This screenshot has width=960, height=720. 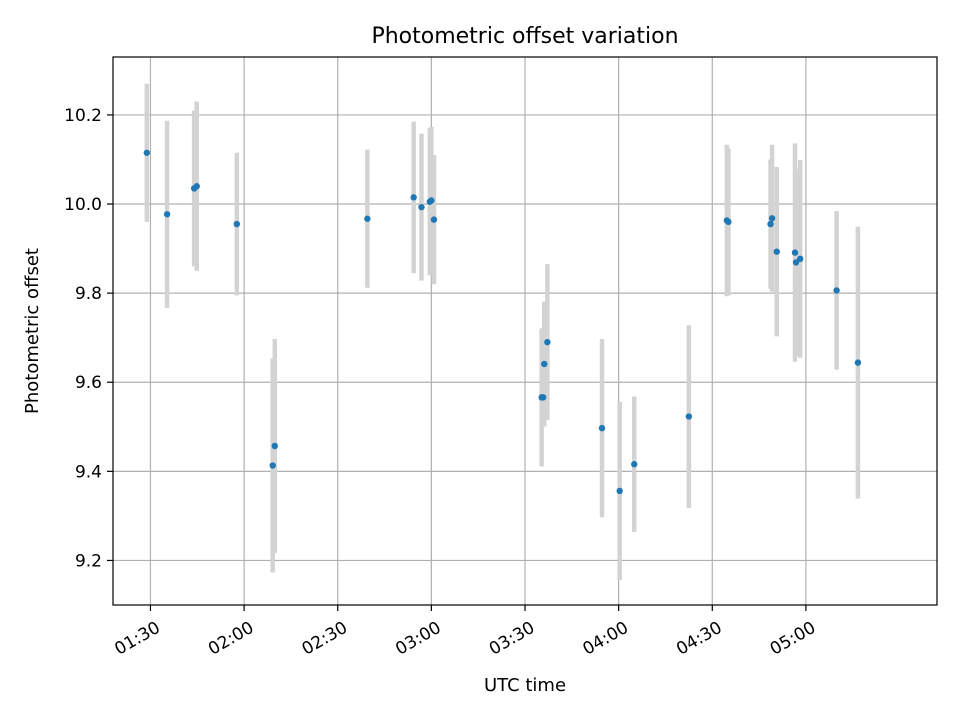 What do you see at coordinates (88, 561) in the screenshot?
I see `y-tick-label: 9.2` at bounding box center [88, 561].